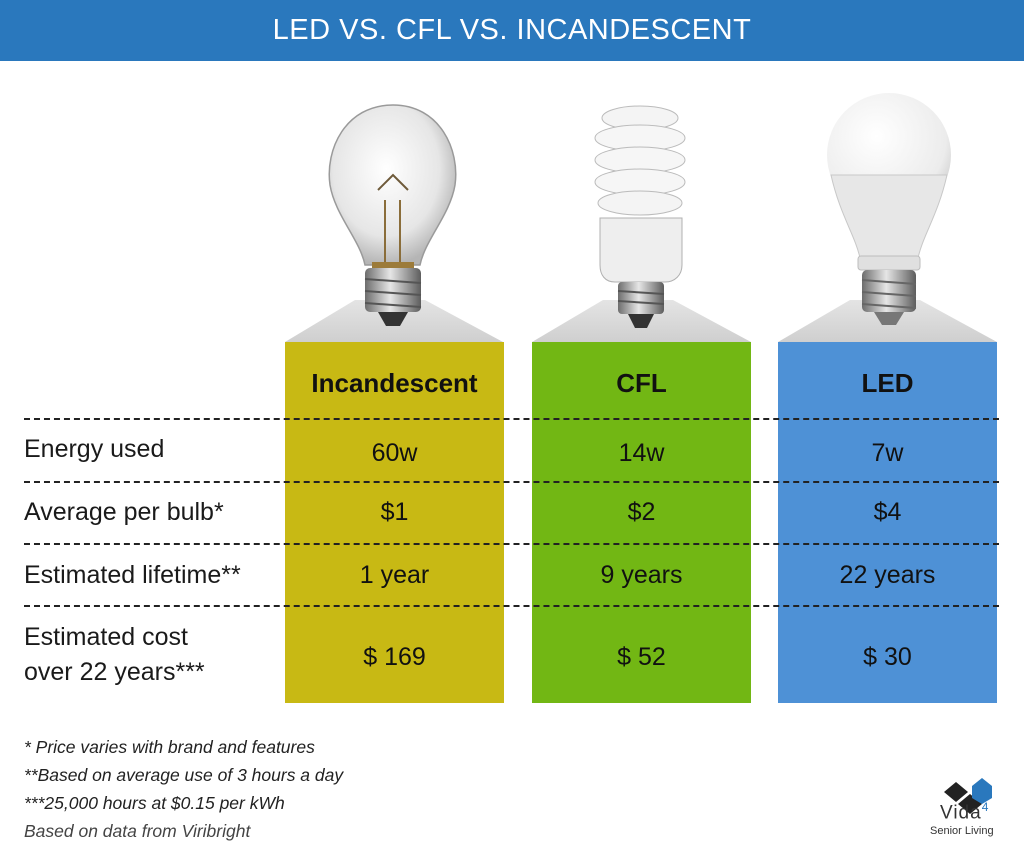 This screenshot has width=1024, height=855. What do you see at coordinates (132, 575) in the screenshot?
I see `row-label-lifetime: Estimated lifetime**` at bounding box center [132, 575].